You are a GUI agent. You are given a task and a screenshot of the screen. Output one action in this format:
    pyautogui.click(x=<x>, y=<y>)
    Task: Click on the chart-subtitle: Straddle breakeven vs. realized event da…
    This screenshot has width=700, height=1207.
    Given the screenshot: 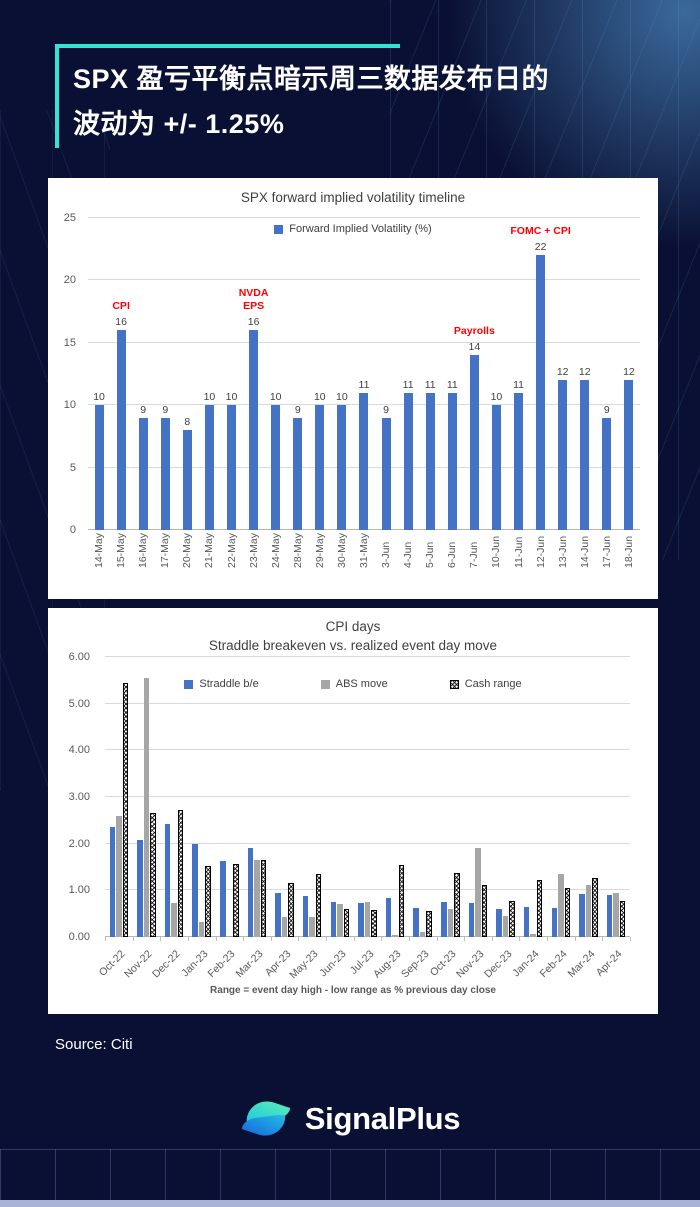 What is the action you would take?
    pyautogui.click(x=353, y=645)
    